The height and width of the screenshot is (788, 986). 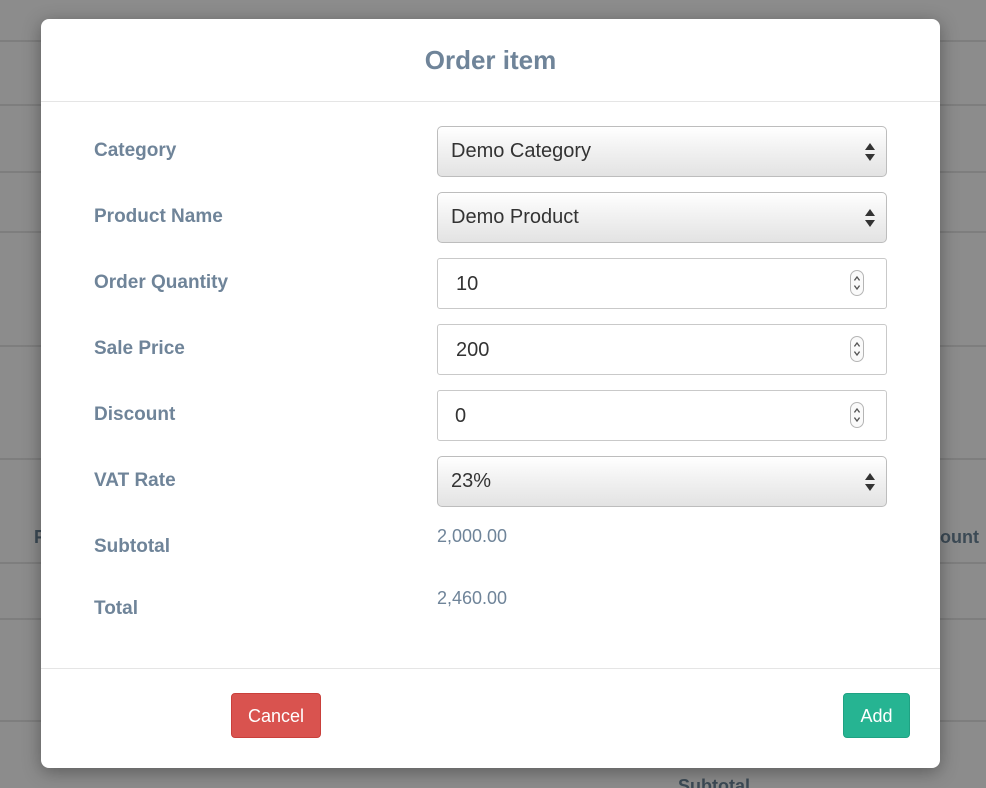 What do you see at coordinates (490, 718) in the screenshot?
I see `dialog-footer: Cancel Add` at bounding box center [490, 718].